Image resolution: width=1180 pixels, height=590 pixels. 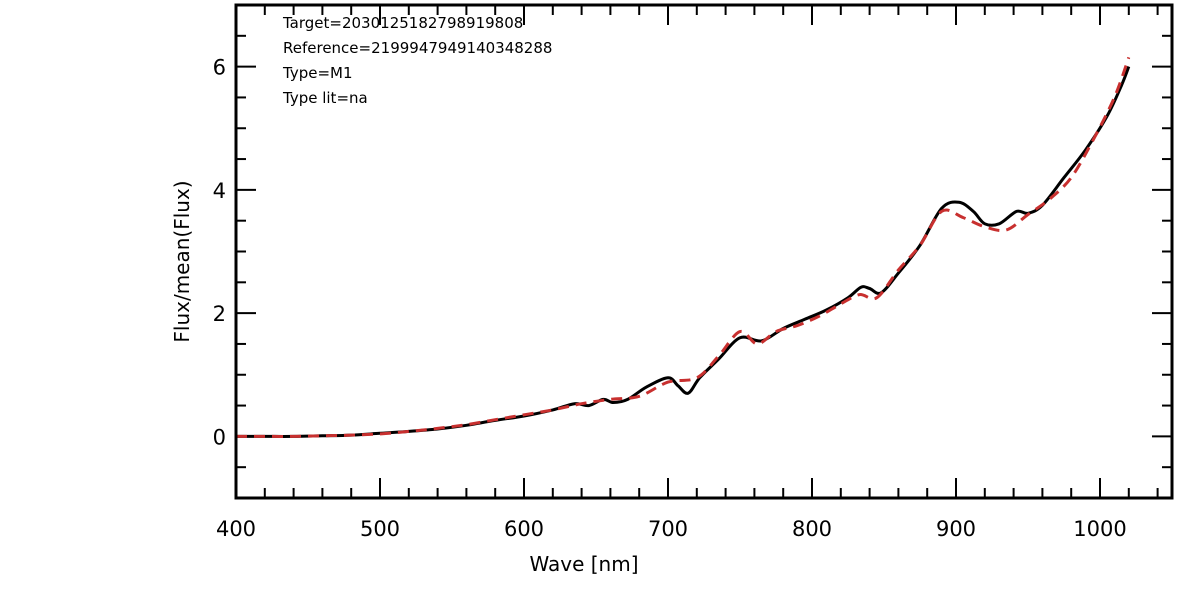 What do you see at coordinates (583, 564) in the screenshot?
I see `x-axis-title: Wave [nm]` at bounding box center [583, 564].